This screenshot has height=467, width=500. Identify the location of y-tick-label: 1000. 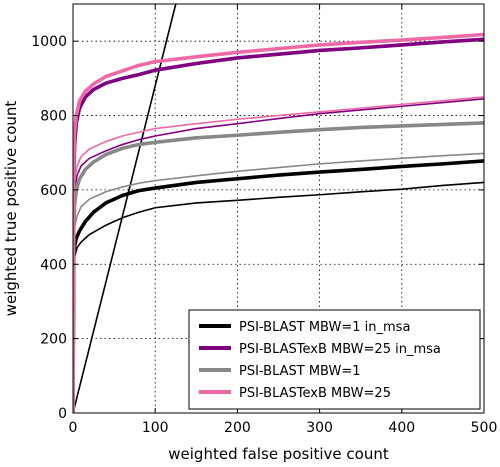
(49, 42).